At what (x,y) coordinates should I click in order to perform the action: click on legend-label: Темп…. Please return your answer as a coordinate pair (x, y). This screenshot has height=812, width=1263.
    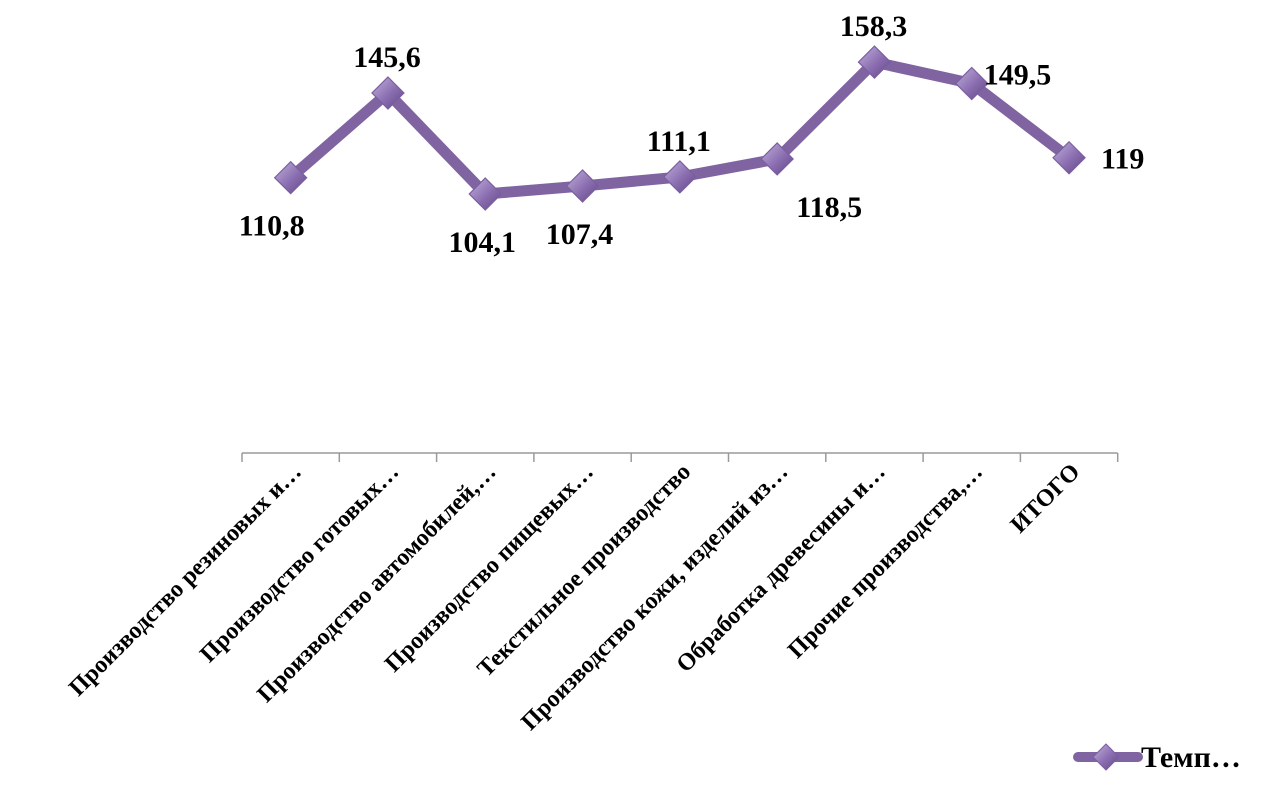
    Looking at the image, I should click on (1191, 757).